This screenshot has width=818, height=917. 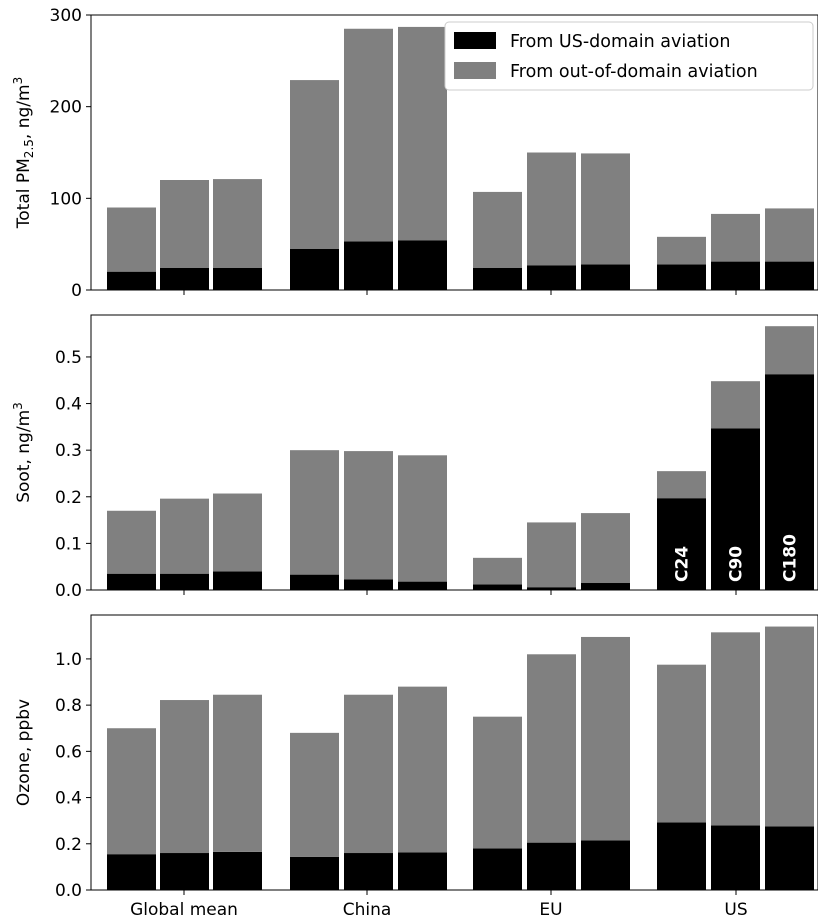 What do you see at coordinates (68, 591) in the screenshot?
I see `y-tick-label: 0.0` at bounding box center [68, 591].